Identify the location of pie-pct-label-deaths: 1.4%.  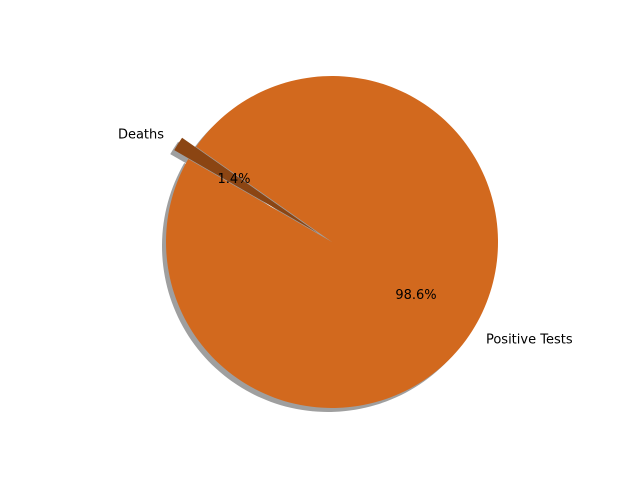
(234, 179).